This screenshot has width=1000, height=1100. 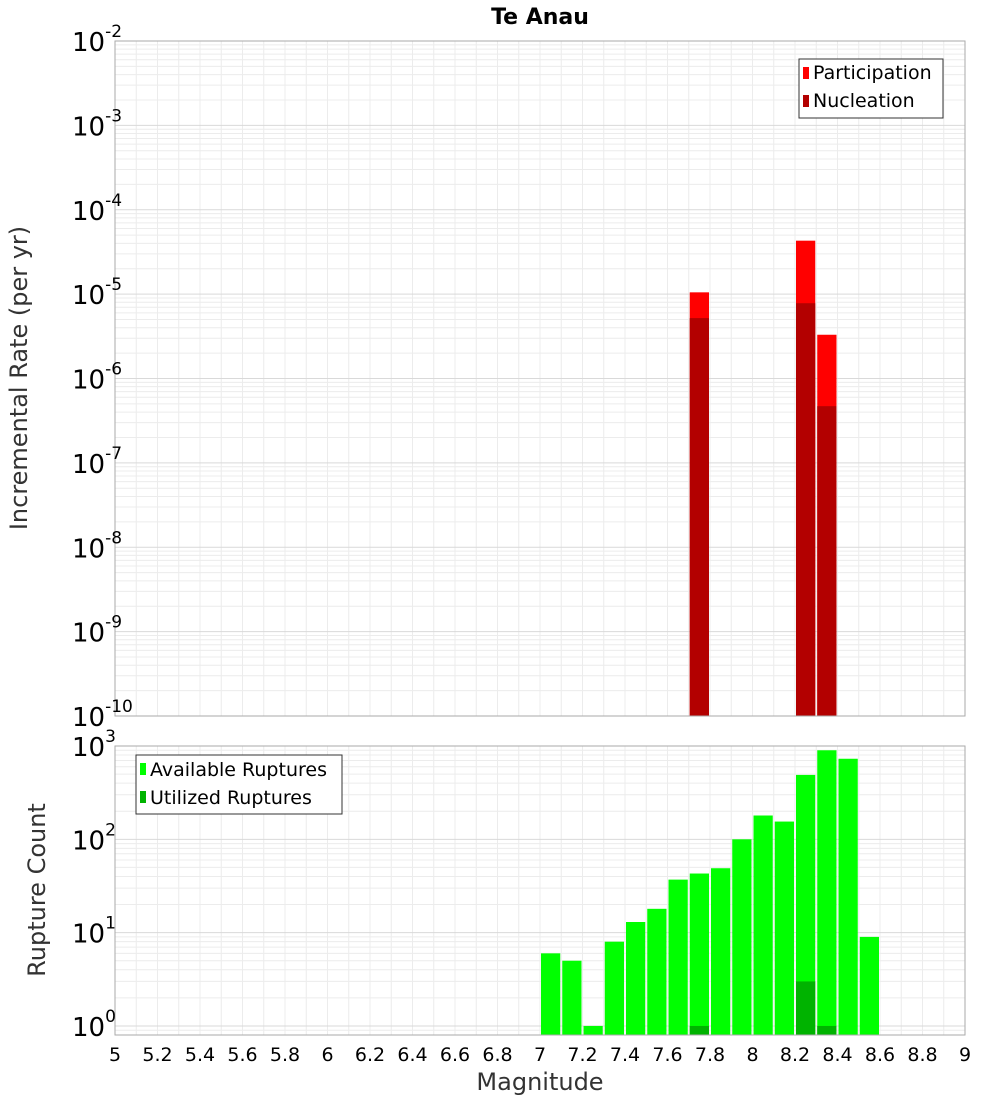 What do you see at coordinates (143, 797) in the screenshot?
I see `utilized-legend-swatch` at bounding box center [143, 797].